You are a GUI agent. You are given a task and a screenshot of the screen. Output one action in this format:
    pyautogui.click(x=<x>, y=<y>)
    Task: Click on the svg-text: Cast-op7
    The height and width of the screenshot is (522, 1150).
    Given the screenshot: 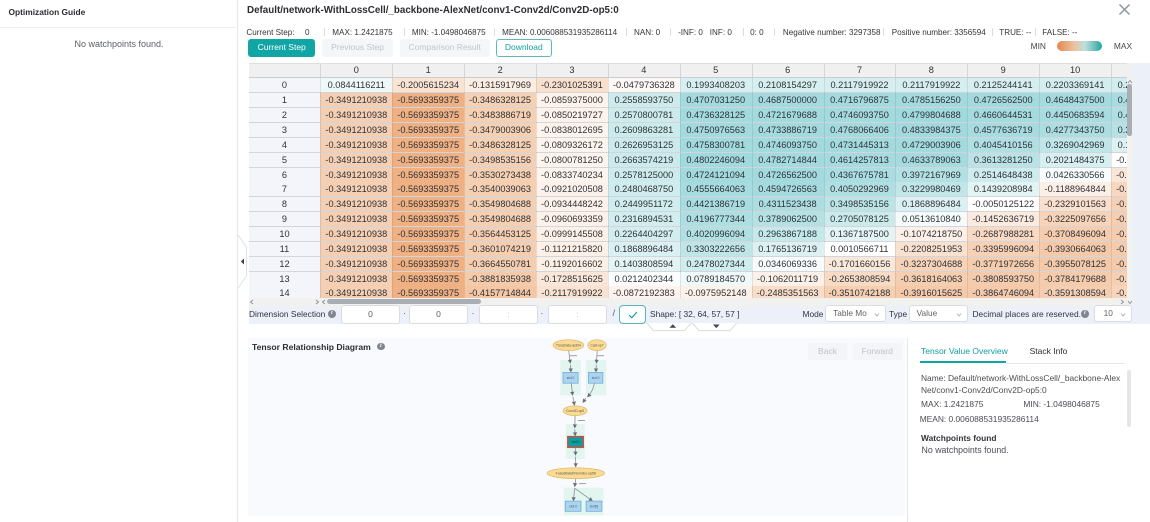 What is the action you would take?
    pyautogui.click(x=597, y=345)
    